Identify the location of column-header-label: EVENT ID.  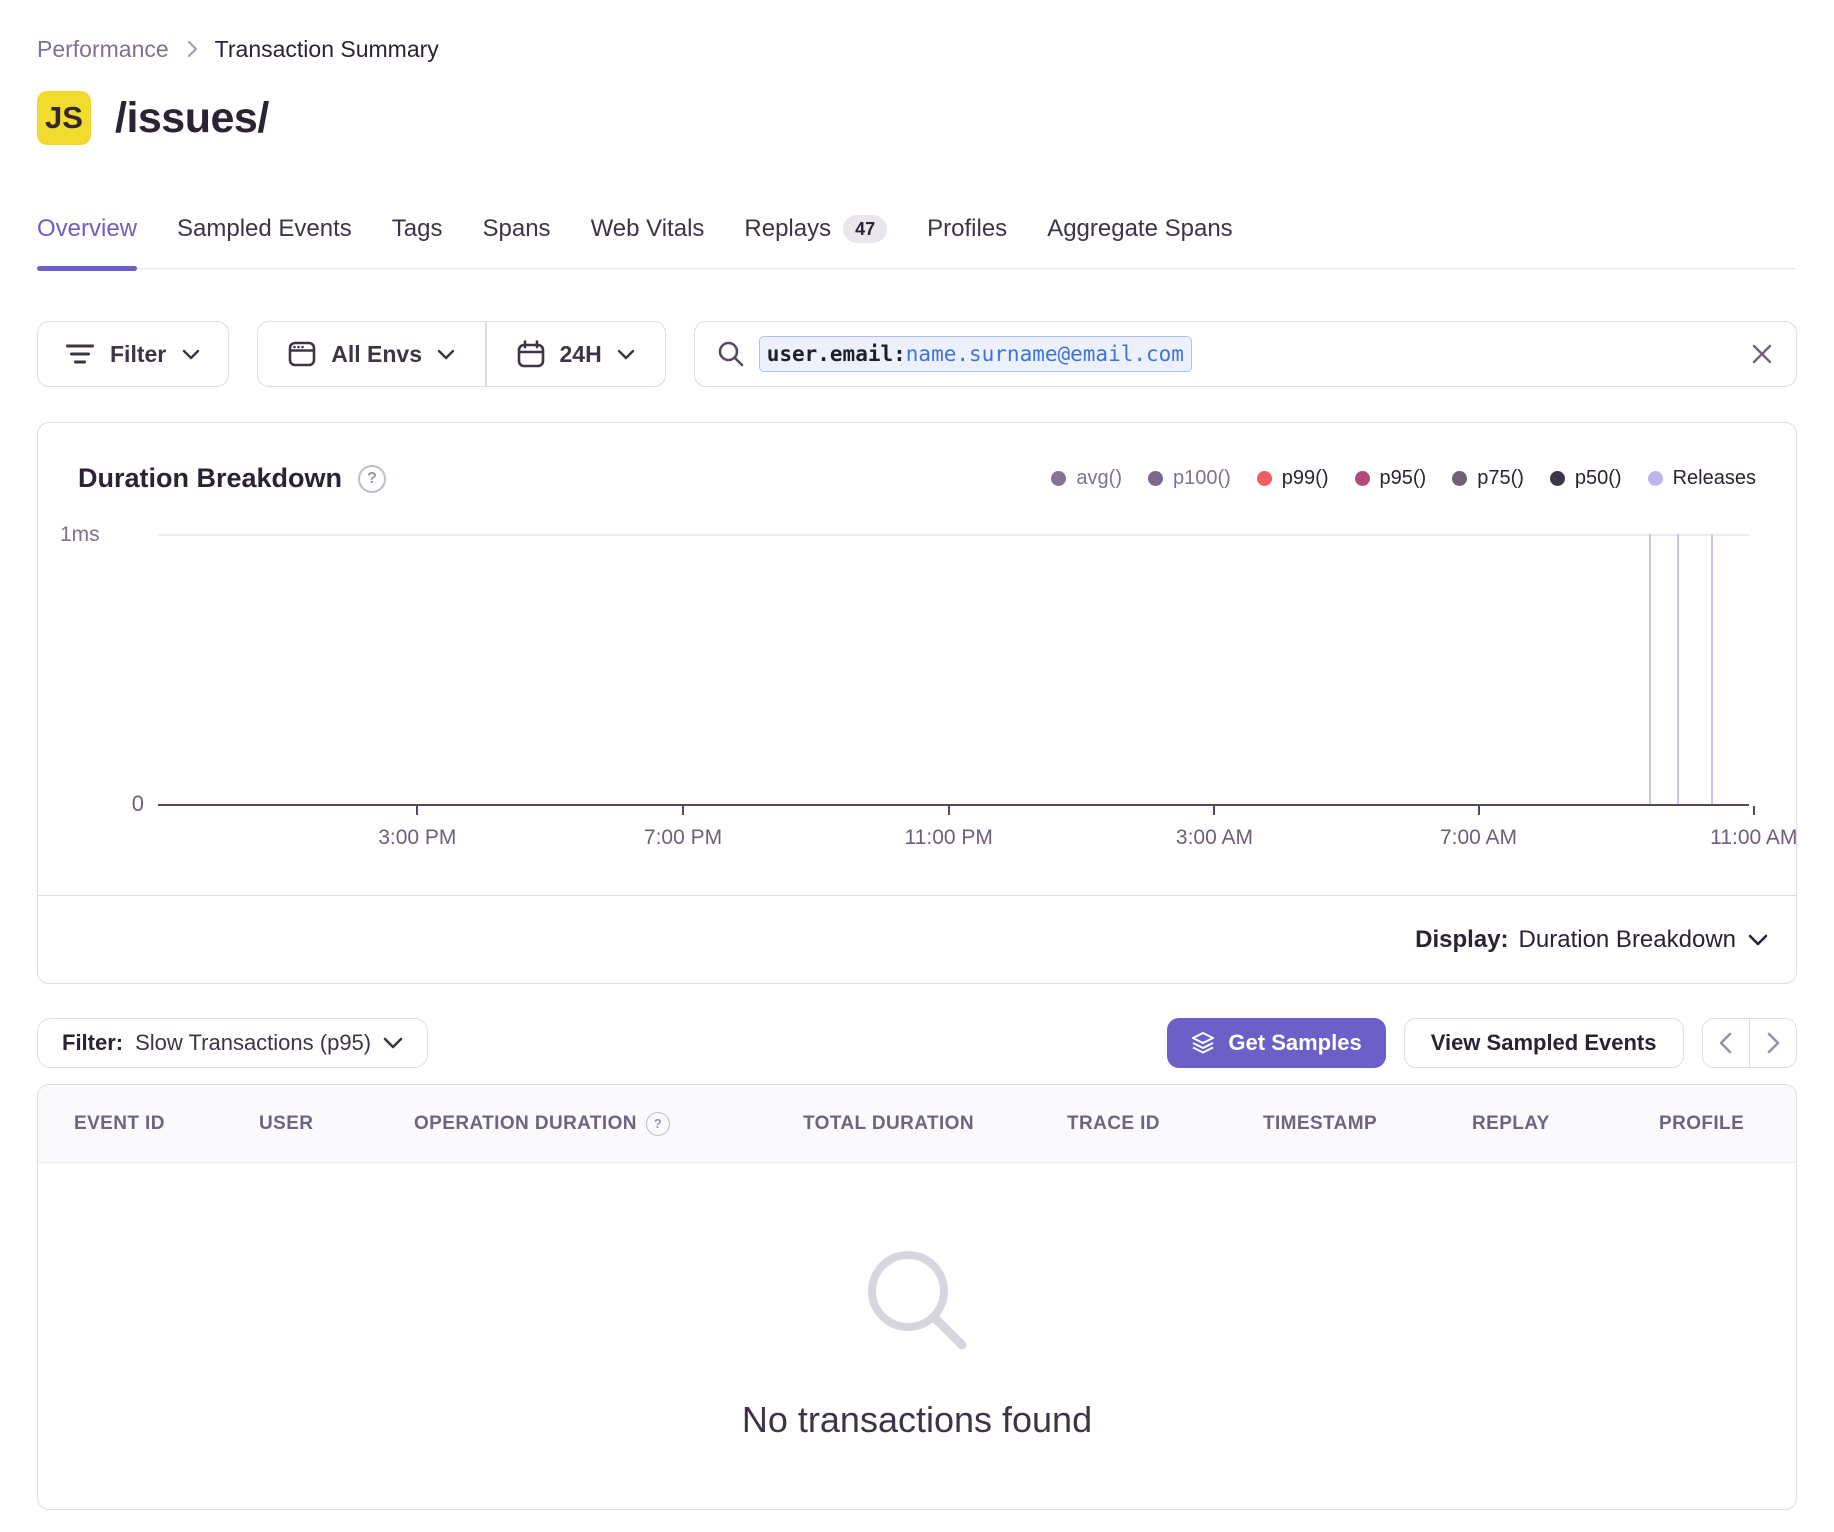
(119, 1123).